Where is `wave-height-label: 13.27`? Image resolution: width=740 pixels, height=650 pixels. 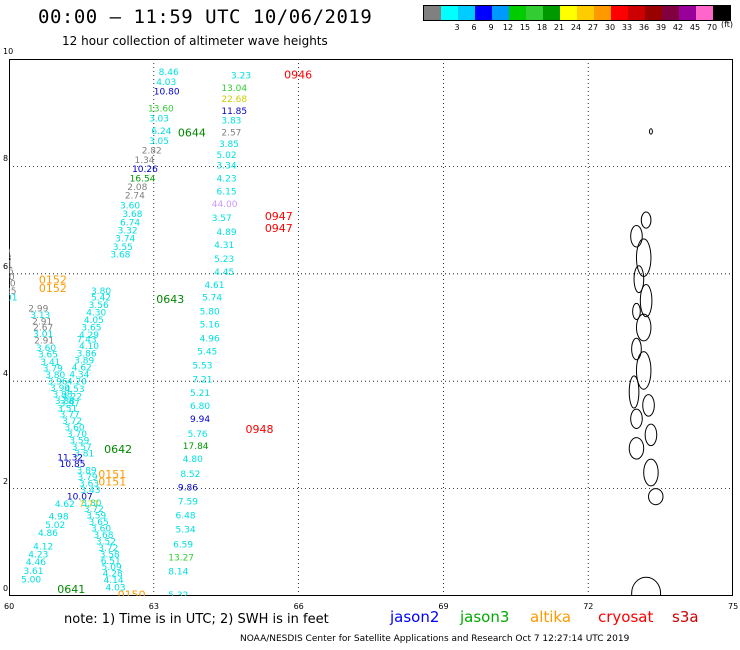
wave-height-label: 13.27 is located at coordinates (181, 559).